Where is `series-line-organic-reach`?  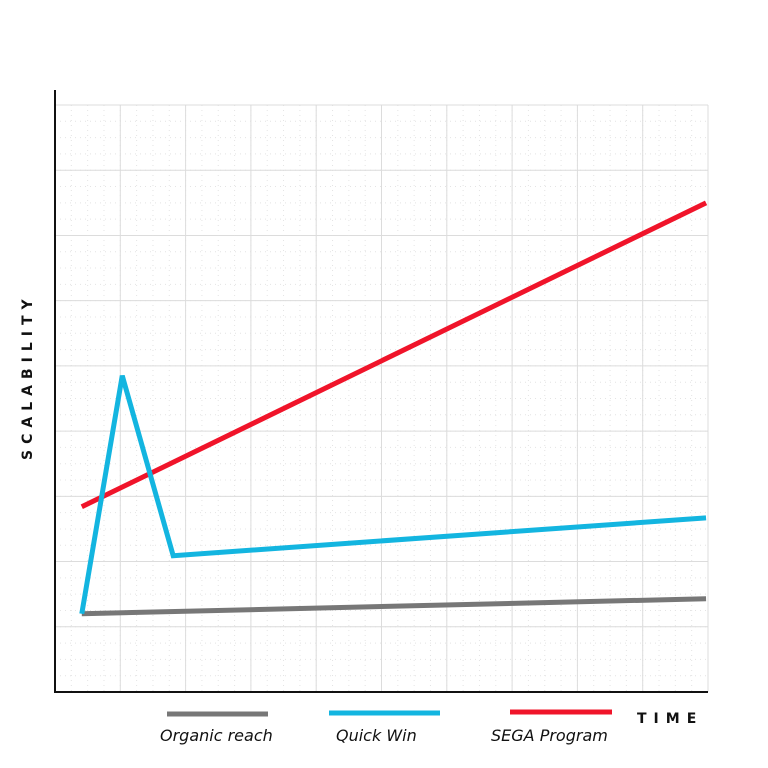
series-line-organic-reach is located at coordinates (394, 606).